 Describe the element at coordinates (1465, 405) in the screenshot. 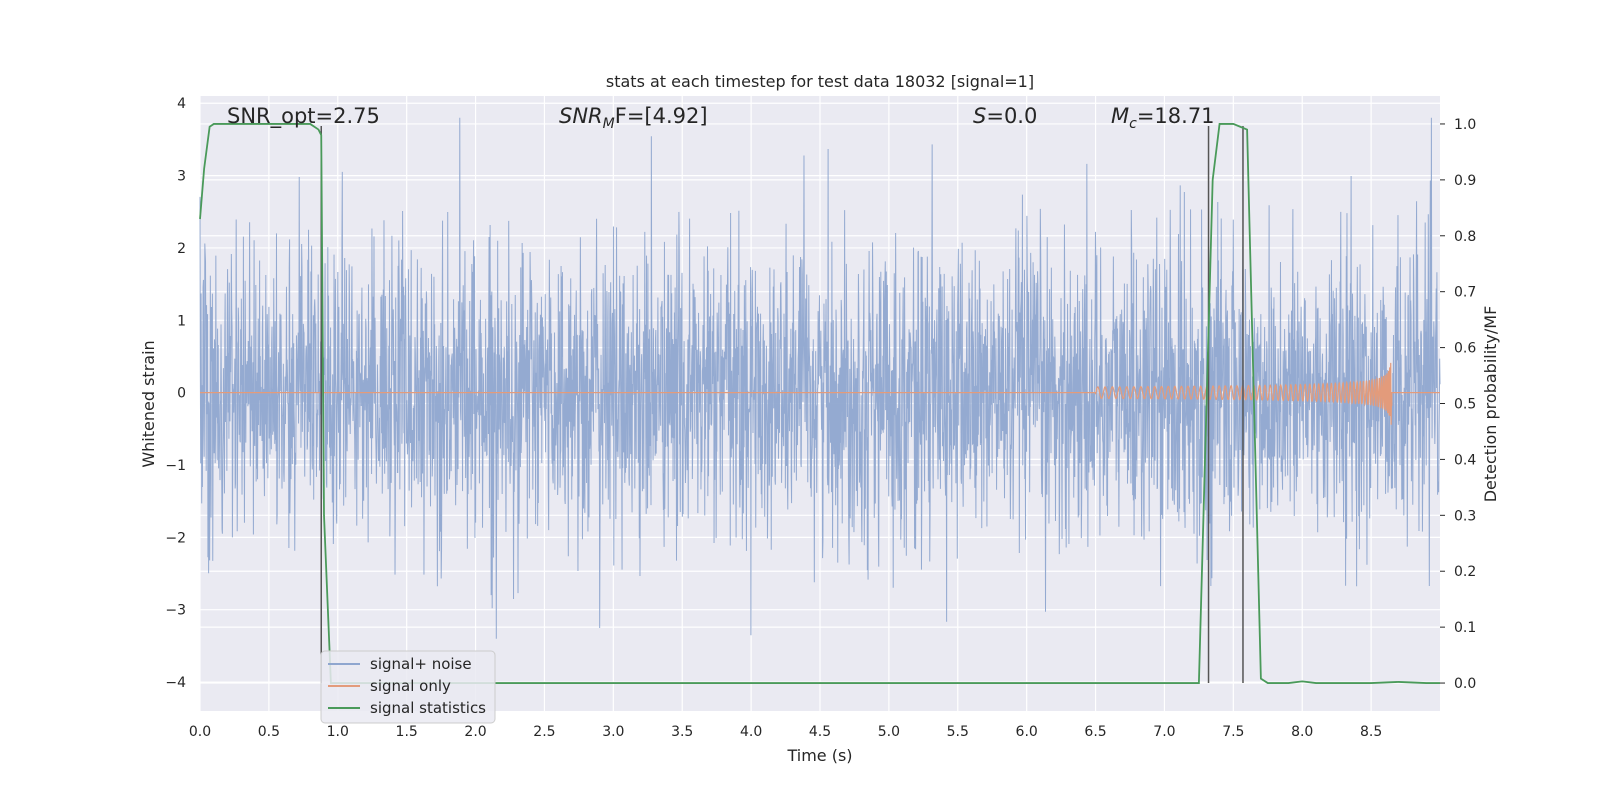

I see `y2-tick-label: 0.5` at that location.